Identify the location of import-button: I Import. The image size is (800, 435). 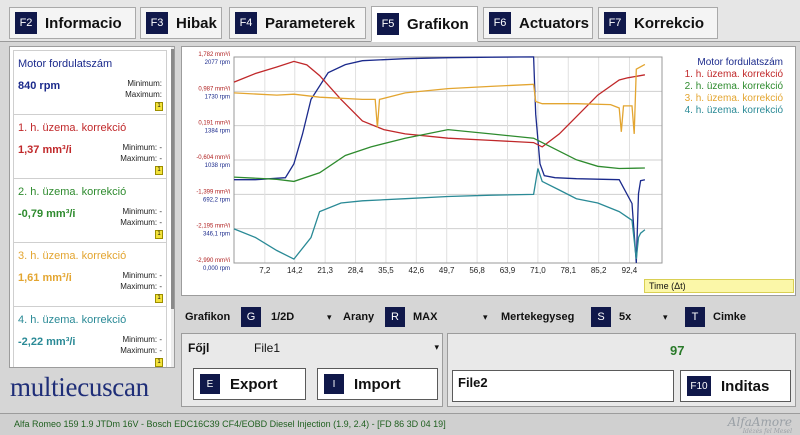
(377, 384).